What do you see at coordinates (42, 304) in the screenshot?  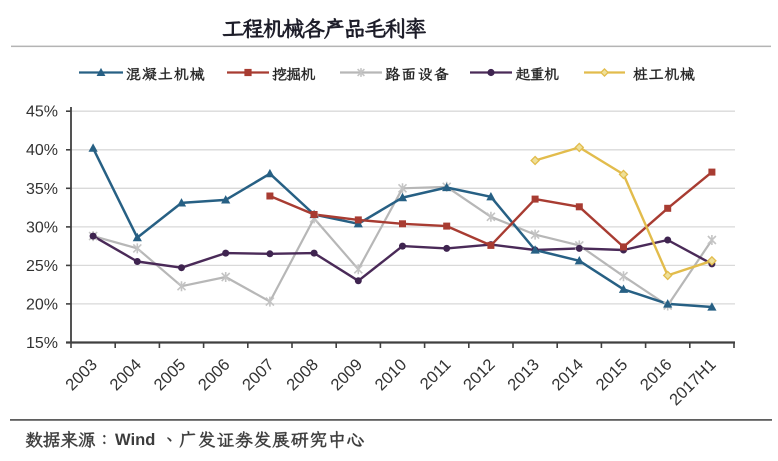 I see `svg-text: 20%` at bounding box center [42, 304].